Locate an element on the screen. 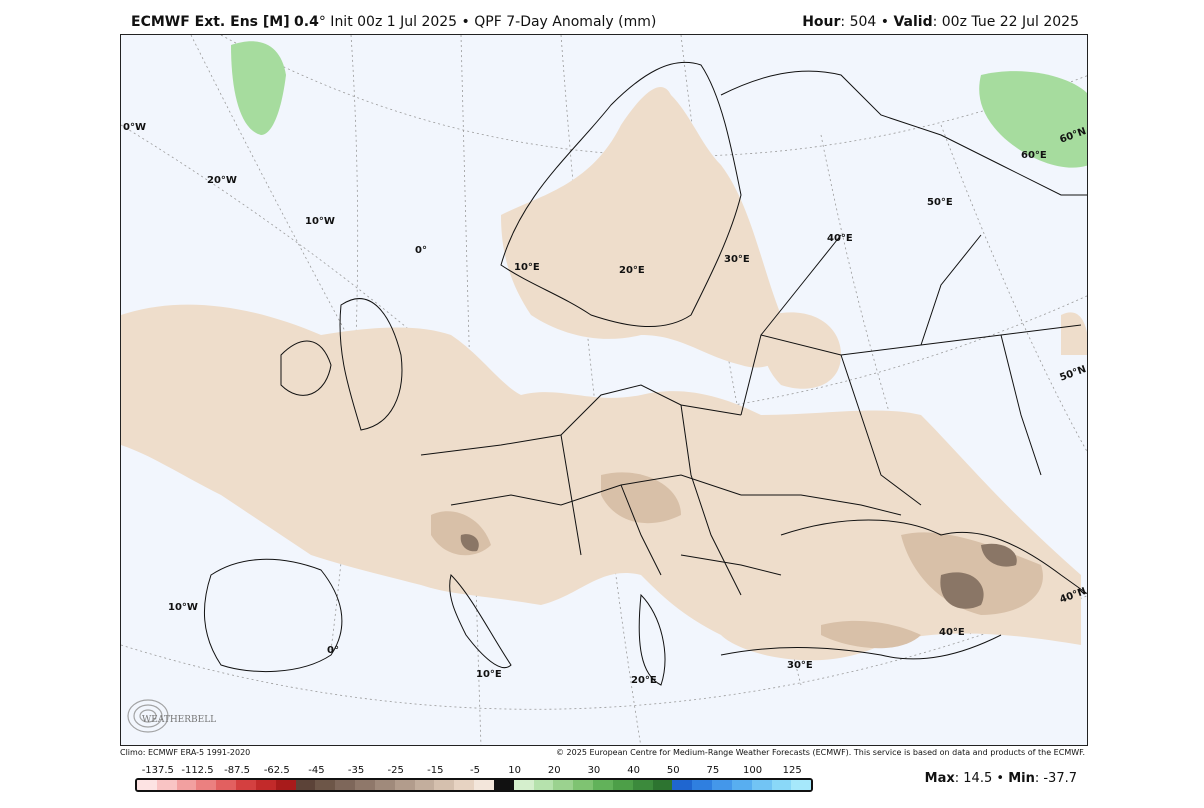 This screenshot has height=808, width=1204. lon-label: 0°W is located at coordinates (134, 127).